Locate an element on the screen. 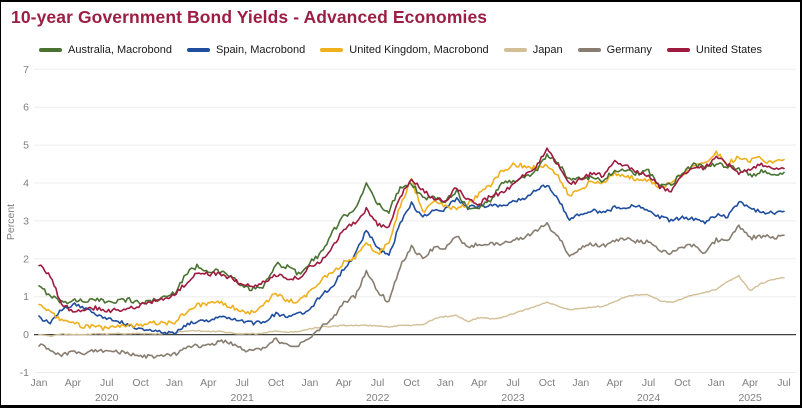 Image resolution: width=802 pixels, height=408 pixels. legend-label-united-kingdom-macrobond: United Kingdom, Macrobond is located at coordinates (419, 50).